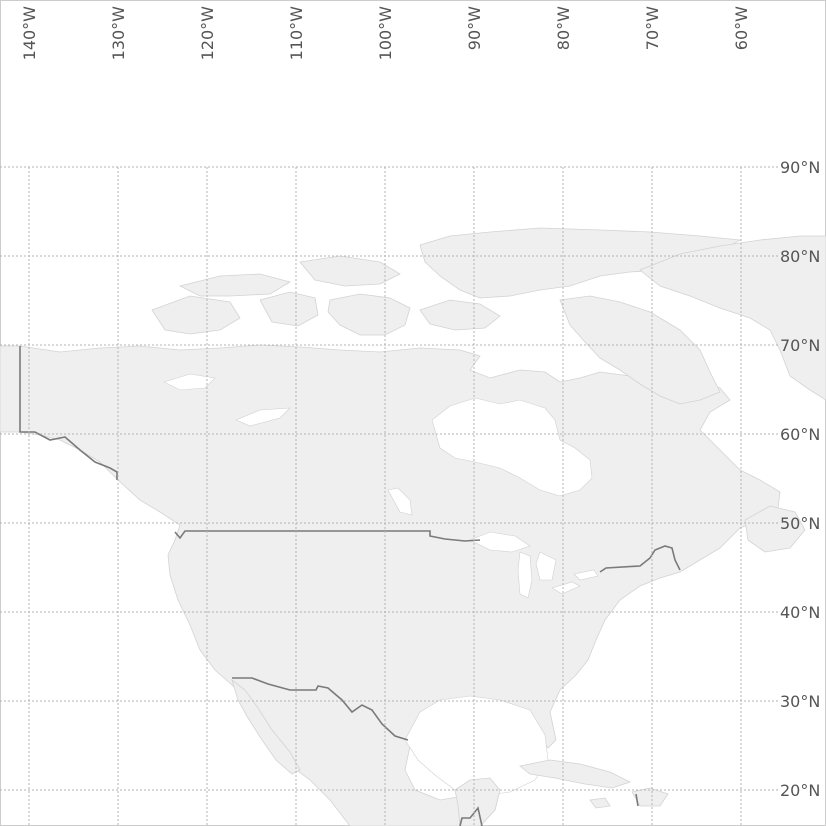  What do you see at coordinates (296, 33) in the screenshot?
I see `longitude-label: 110°W` at bounding box center [296, 33].